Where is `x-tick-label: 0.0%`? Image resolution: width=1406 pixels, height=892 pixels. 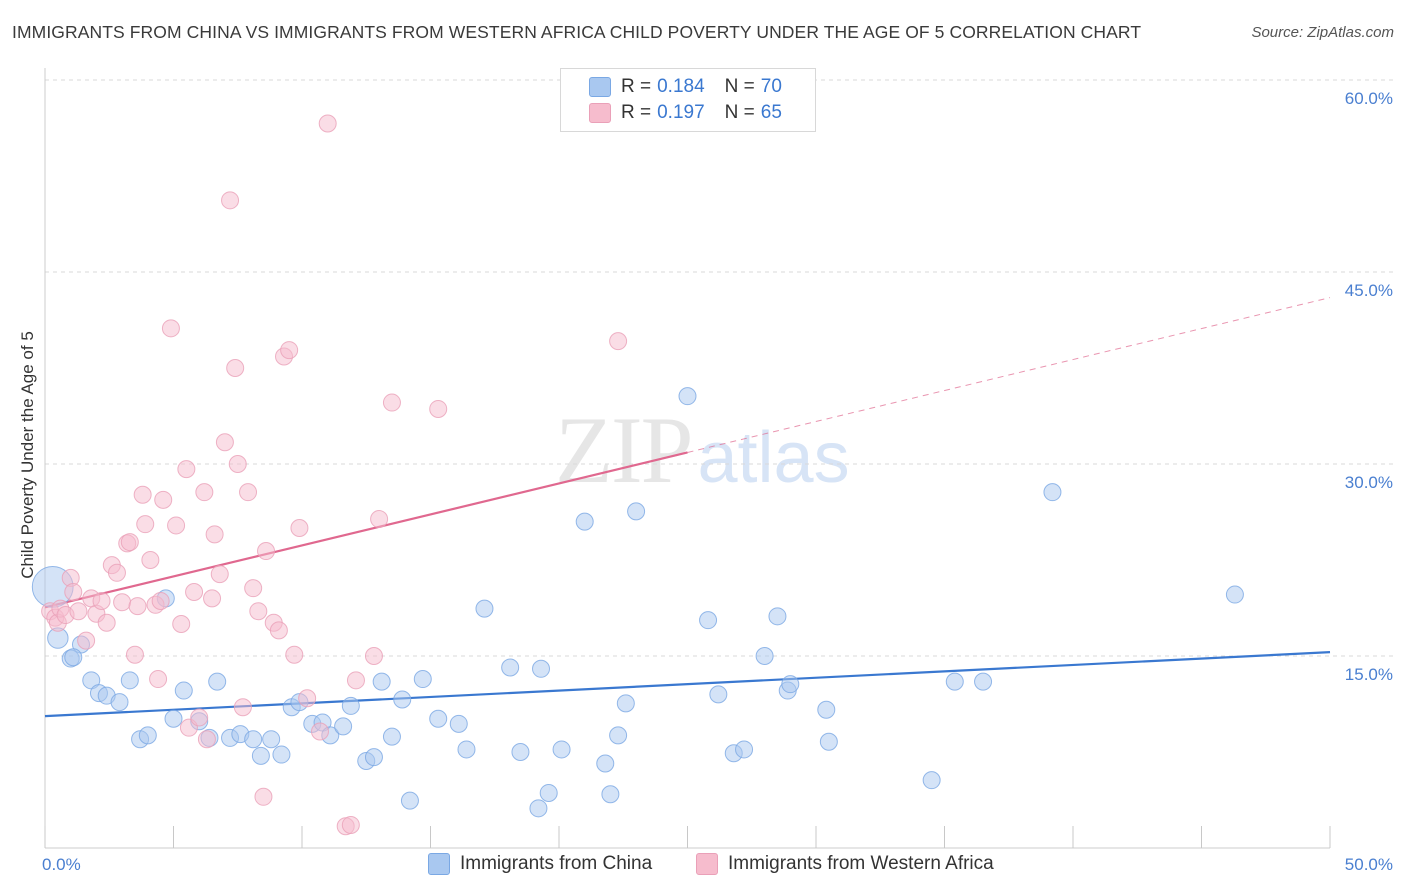
x-tick-label: 0.0% is located at coordinates (61, 864).